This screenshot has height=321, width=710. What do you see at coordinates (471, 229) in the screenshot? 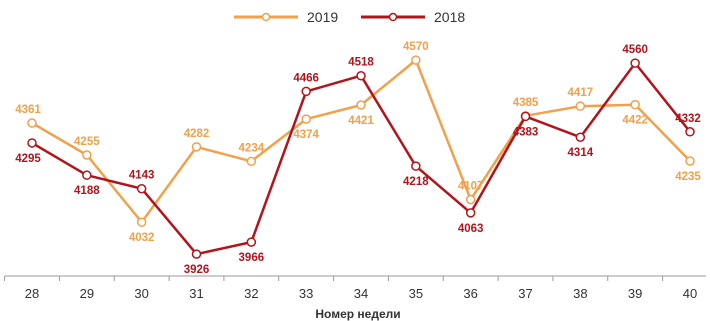
I see `data-label-2018: 4063` at bounding box center [471, 229].